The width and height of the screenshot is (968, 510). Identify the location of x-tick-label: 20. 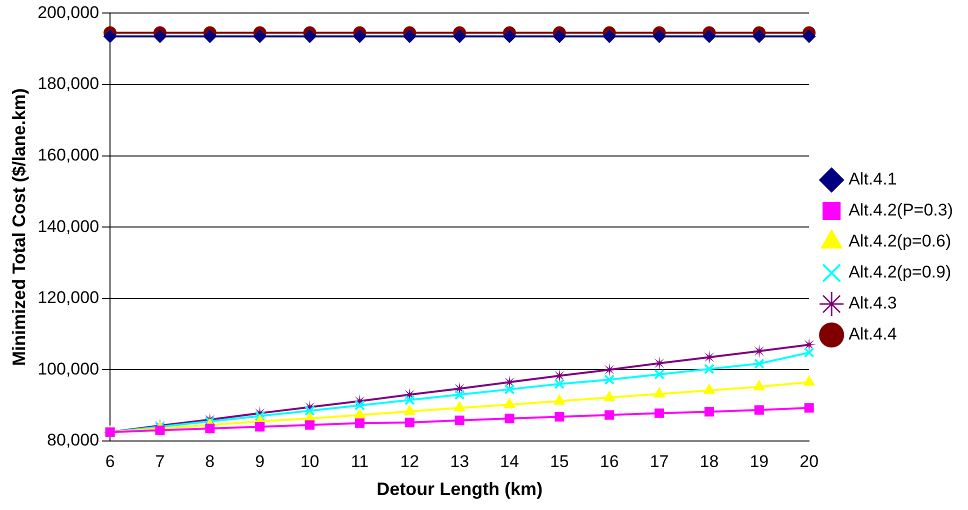
(809, 461).